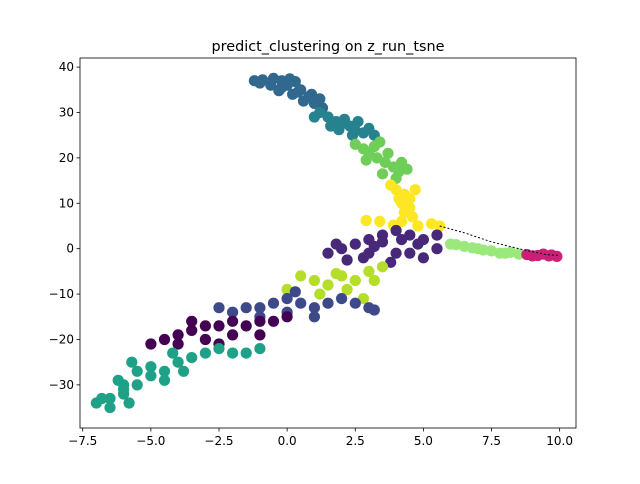 This screenshot has height=484, width=640. Describe the element at coordinates (559, 441) in the screenshot. I see `x-tick-label: 10.0` at that location.